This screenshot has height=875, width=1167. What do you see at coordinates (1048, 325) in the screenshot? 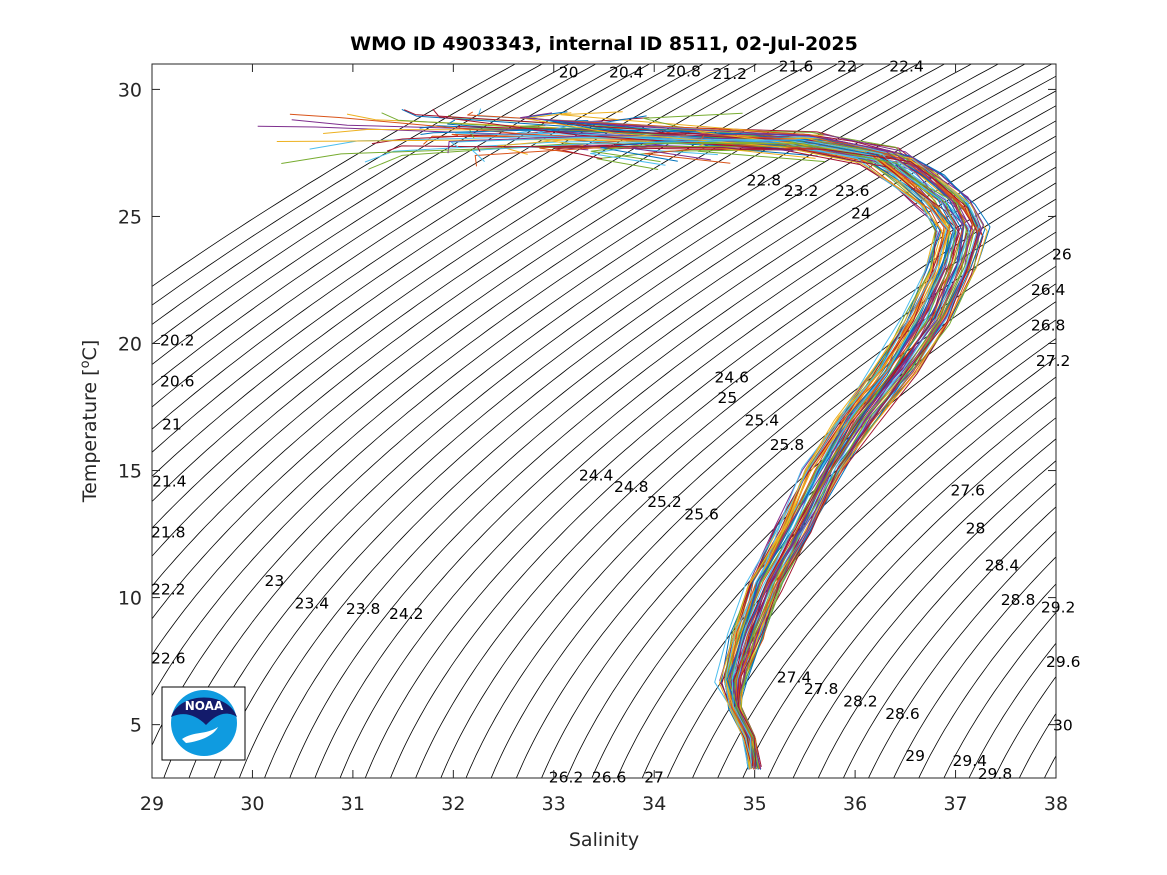
I see `density-contour-label: 26.8` at bounding box center [1048, 325].